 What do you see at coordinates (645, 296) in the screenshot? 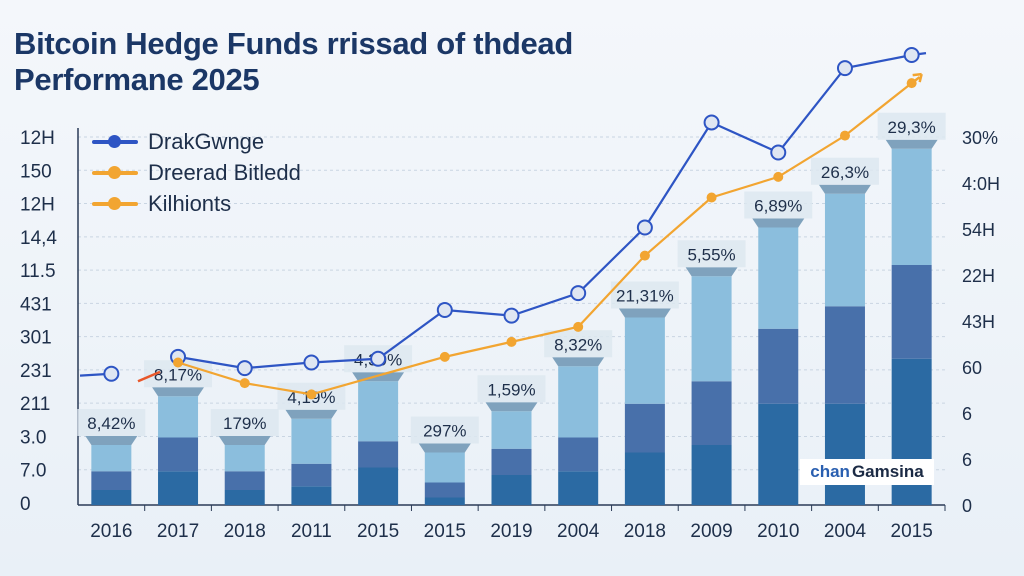
I see `bar-label: 21,31%` at bounding box center [645, 296].